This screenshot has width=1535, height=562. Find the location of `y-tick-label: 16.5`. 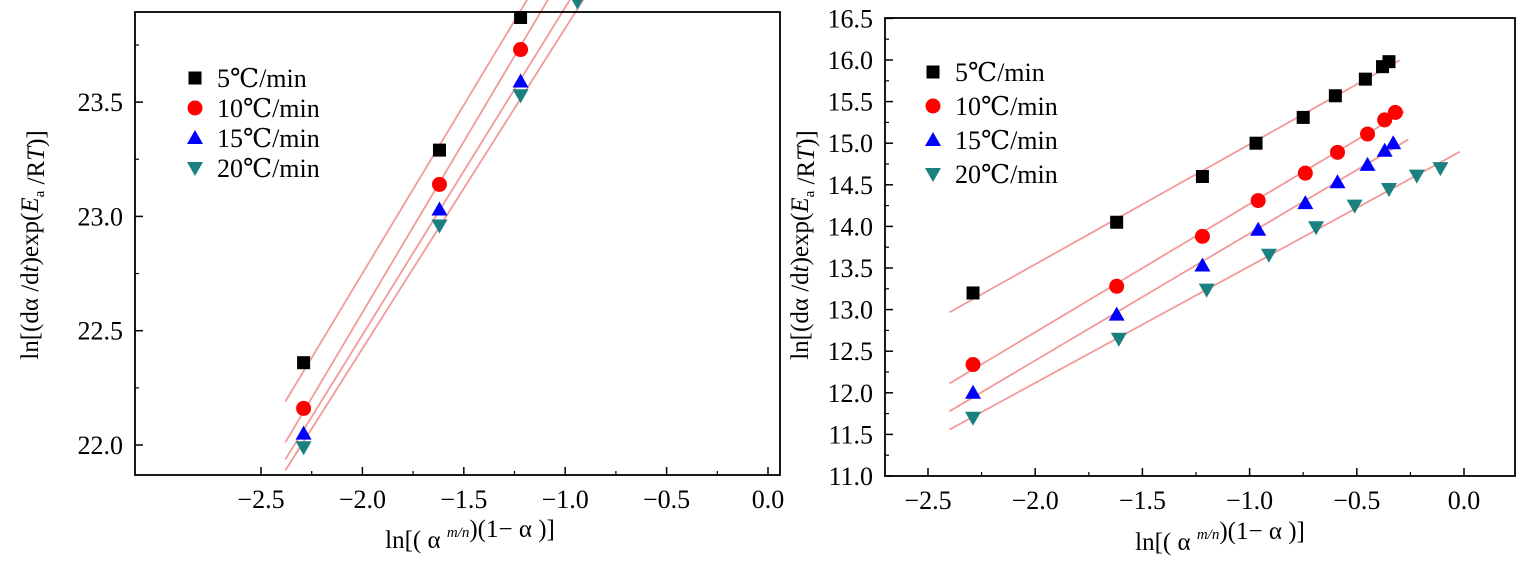

y-tick-label: 16.5 is located at coordinates (851, 18).